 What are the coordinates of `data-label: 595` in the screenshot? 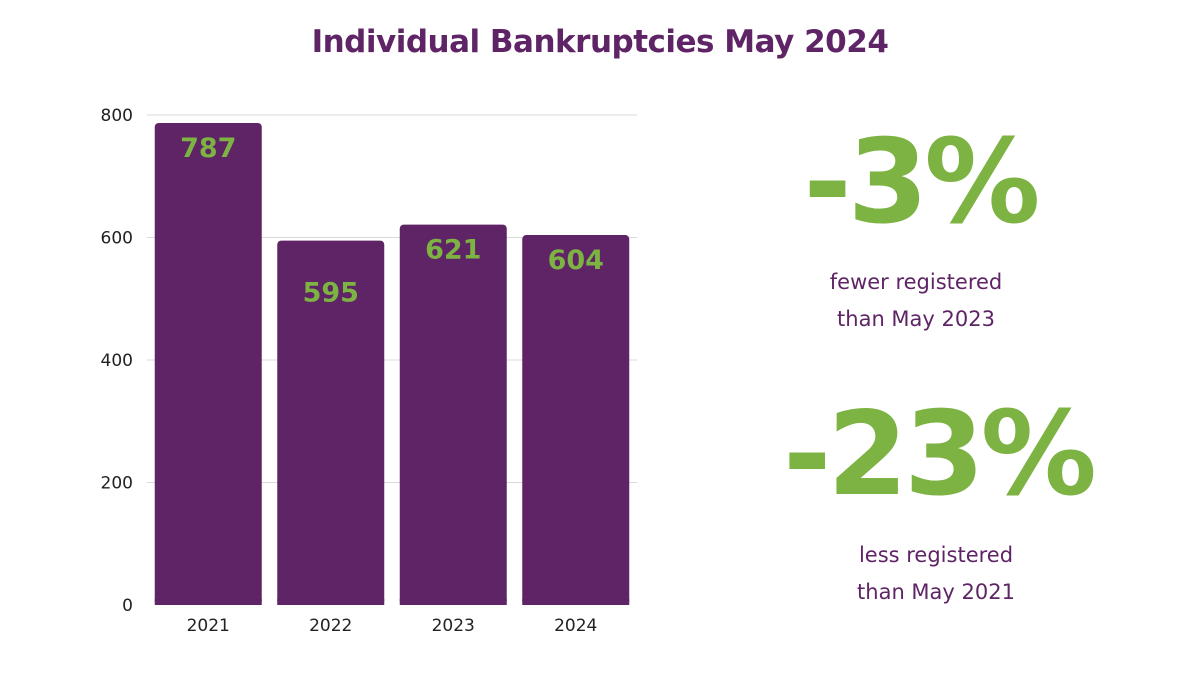 It's located at (331, 293).